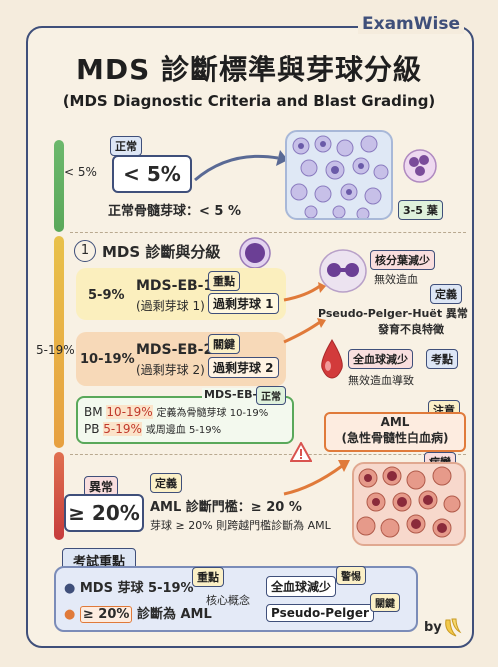 The image size is (498, 667). What do you see at coordinates (59, 496) in the screenshot?
I see `scale-aml` at bounding box center [59, 496].